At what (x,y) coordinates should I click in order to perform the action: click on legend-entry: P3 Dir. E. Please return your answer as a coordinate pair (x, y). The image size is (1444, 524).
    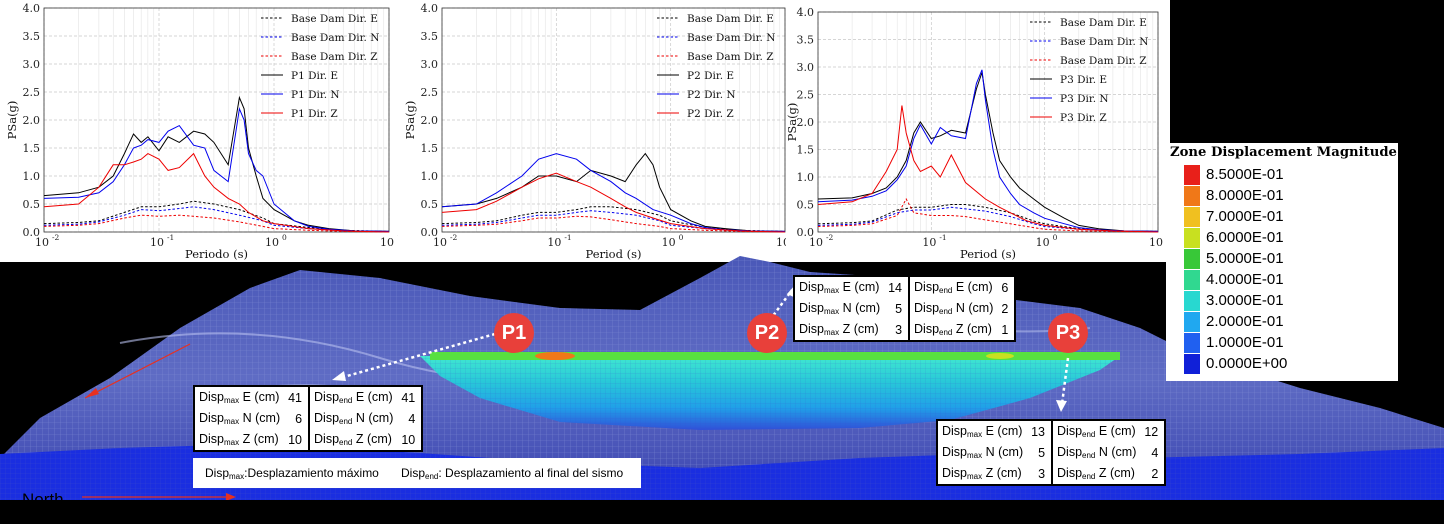
    Looking at the image, I should click on (1083, 80).